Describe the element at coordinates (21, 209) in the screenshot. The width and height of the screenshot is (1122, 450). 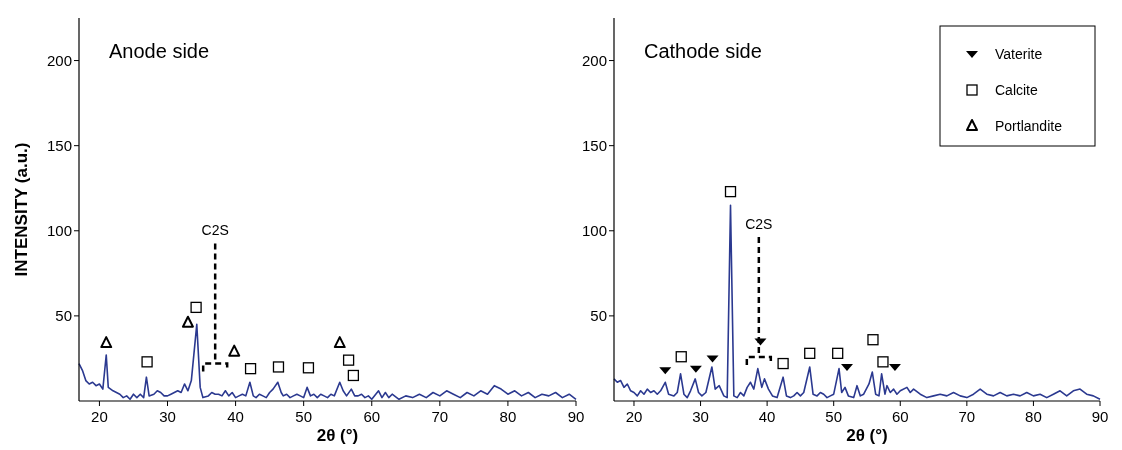
I see `y-axis-title: INTENSITY (a.u.)` at that location.